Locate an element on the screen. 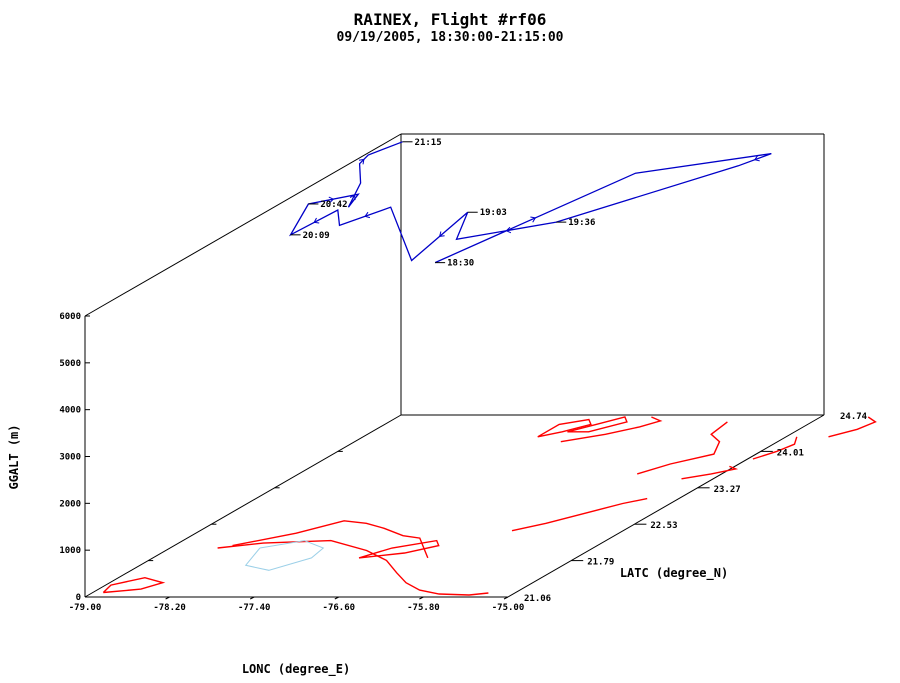  z-tick-label: 2000 is located at coordinates (70, 504).